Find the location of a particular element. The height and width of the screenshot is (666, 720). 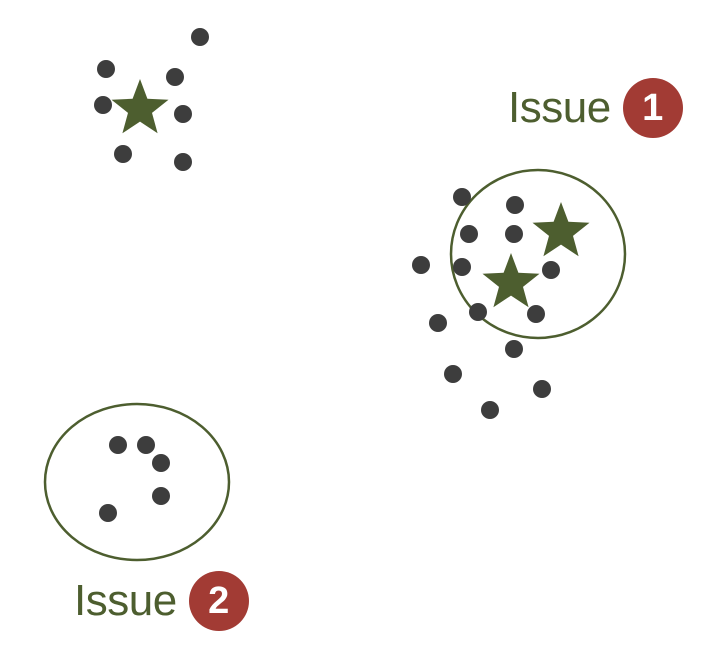

issue-2-text: Issue is located at coordinates (125, 600).